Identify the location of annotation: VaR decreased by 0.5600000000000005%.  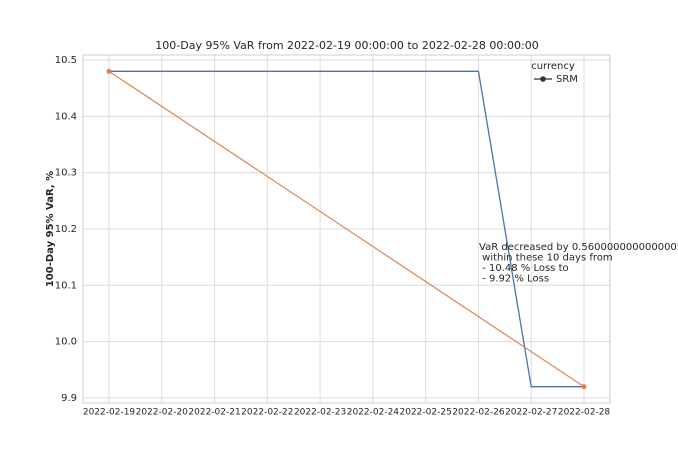
(578, 247).